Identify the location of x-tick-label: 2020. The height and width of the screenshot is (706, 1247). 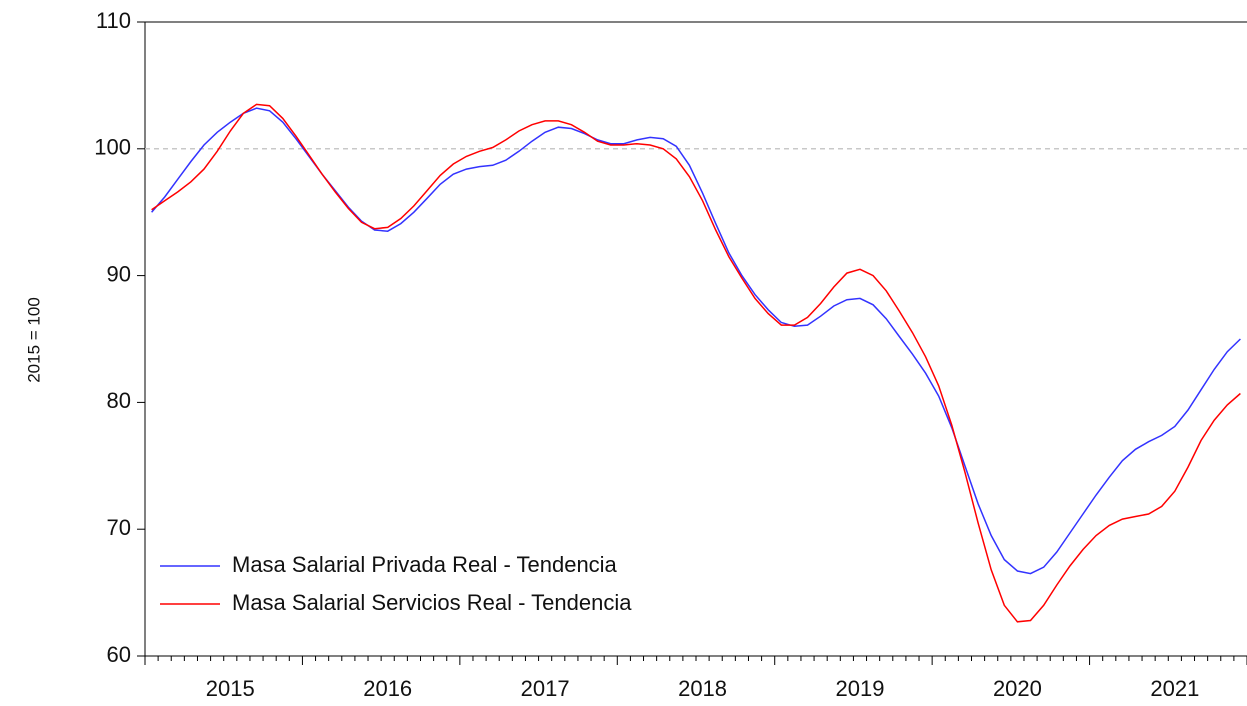
(1017, 688).